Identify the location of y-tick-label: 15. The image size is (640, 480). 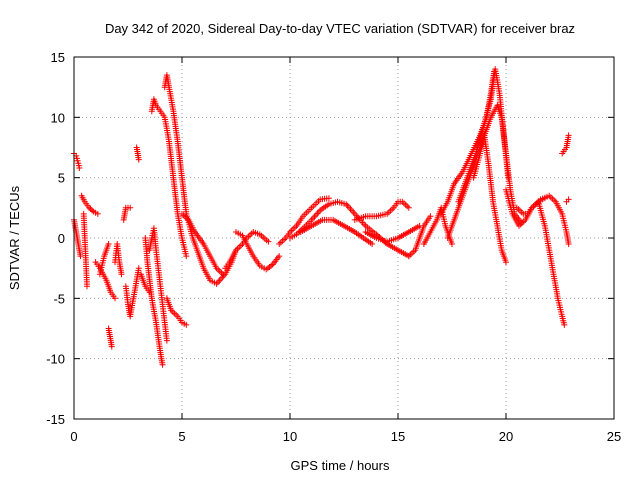
(58, 57).